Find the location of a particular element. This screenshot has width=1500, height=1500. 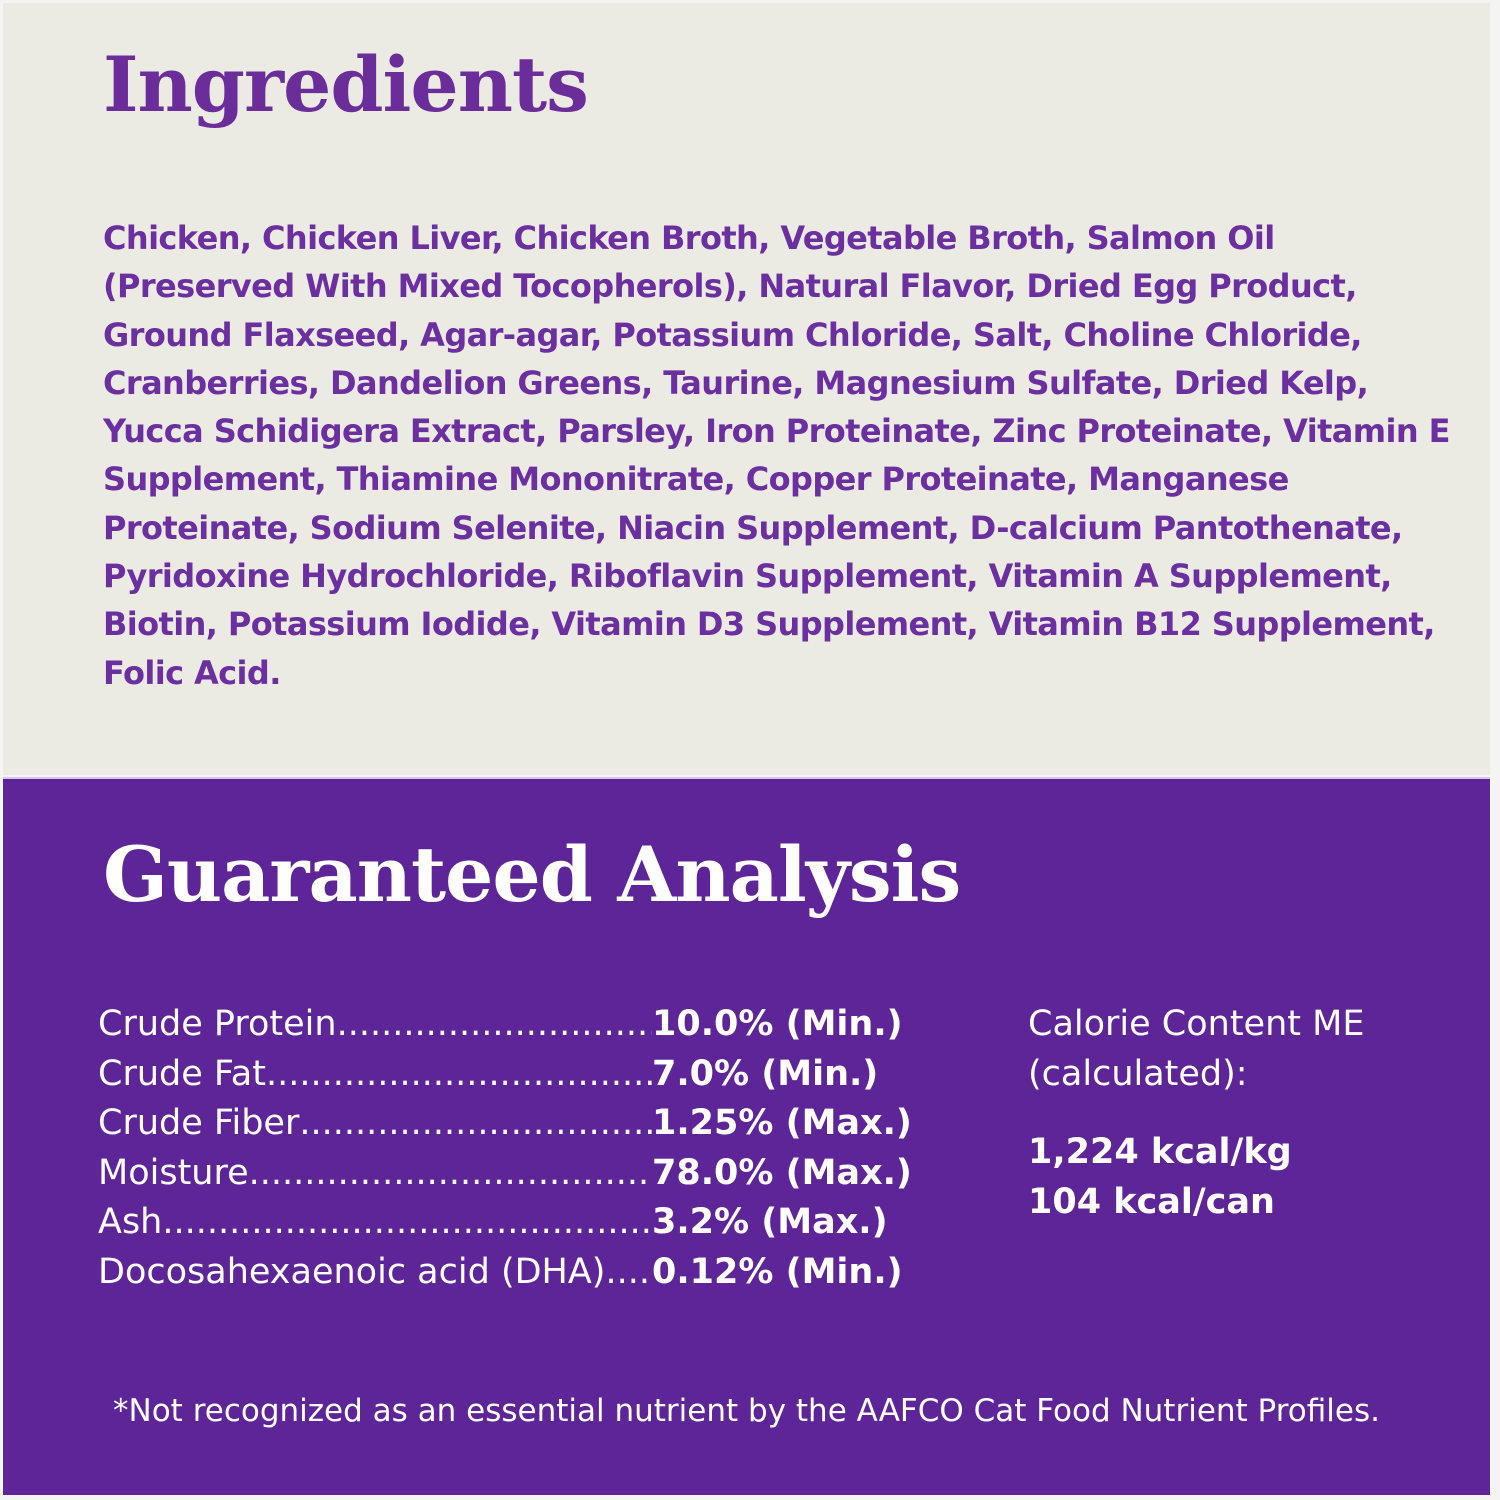

nutrient-label: Ash is located at coordinates (130, 1222).